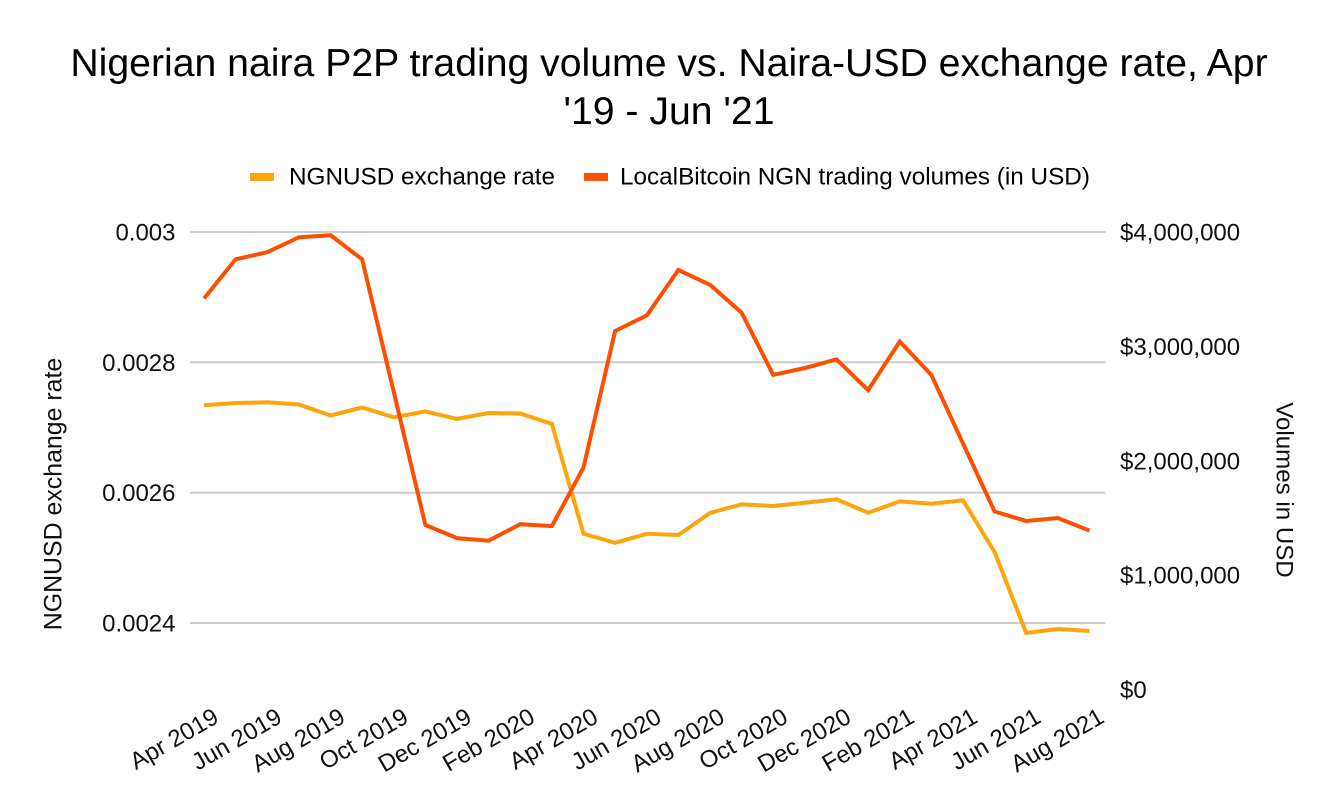 This screenshot has width=1340, height=806. Describe the element at coordinates (1180, 347) in the screenshot. I see `svg-text: $3,000,000` at that location.